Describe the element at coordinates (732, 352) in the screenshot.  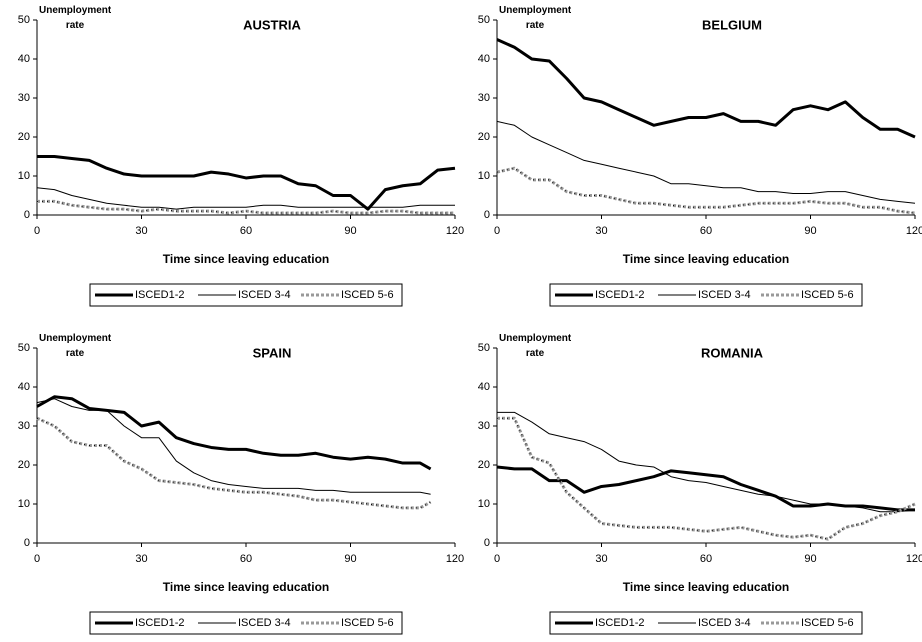
I see `chart-title: ROMANIA` at that location.